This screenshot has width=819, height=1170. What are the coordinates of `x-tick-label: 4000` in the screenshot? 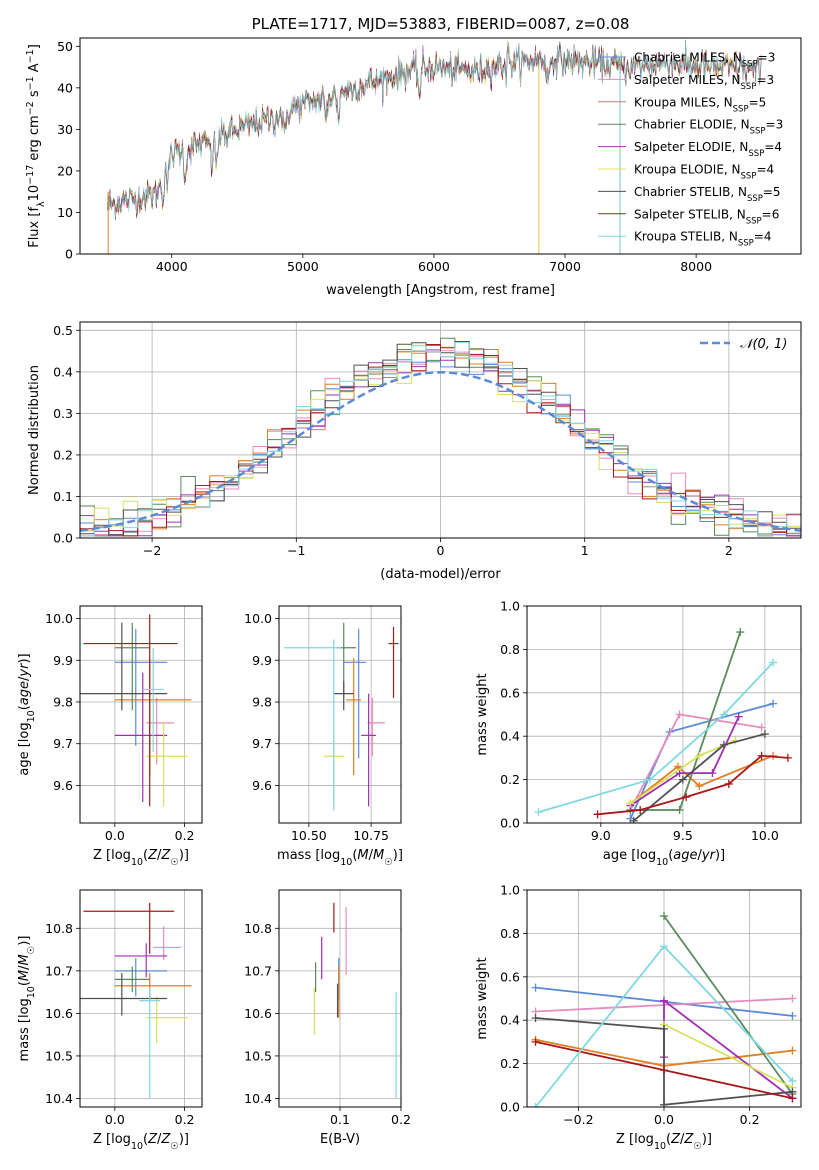 It's located at (172, 266).